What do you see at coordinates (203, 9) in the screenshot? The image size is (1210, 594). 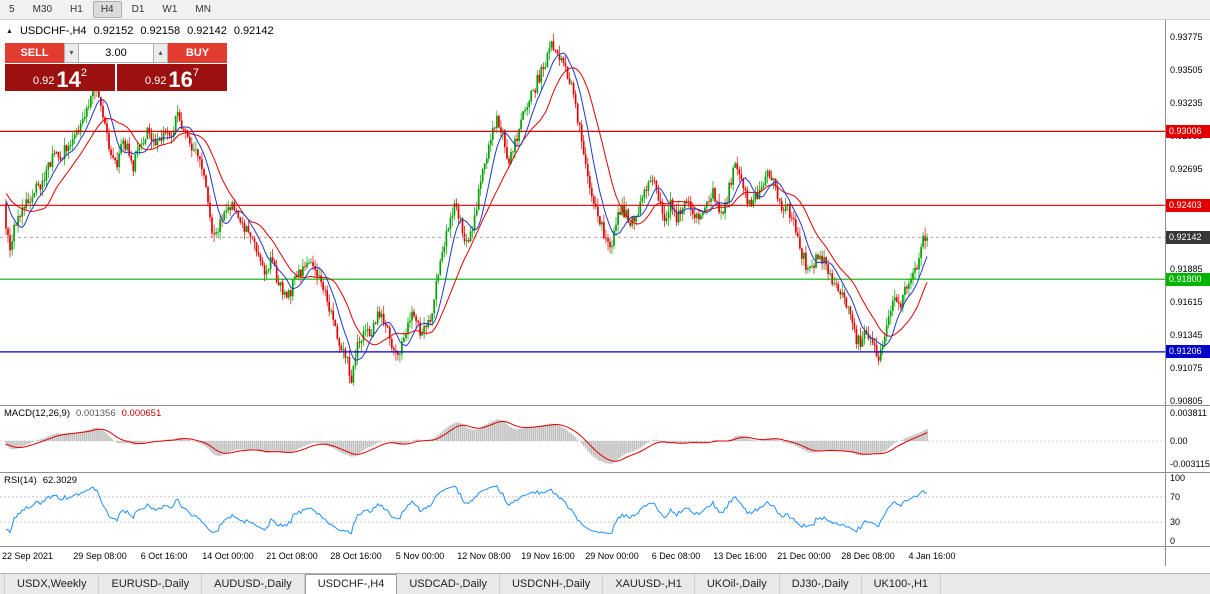 I see `timeframe-button-mn: MN` at bounding box center [203, 9].